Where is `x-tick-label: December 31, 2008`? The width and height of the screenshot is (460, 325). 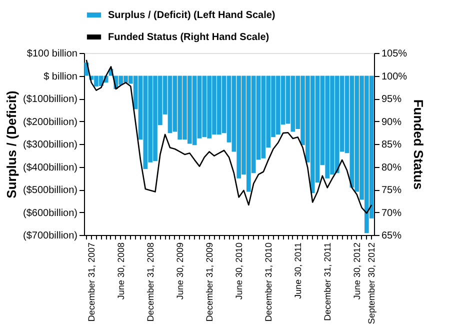 x-tick-label: December 31, 2008 is located at coordinates (150, 282).